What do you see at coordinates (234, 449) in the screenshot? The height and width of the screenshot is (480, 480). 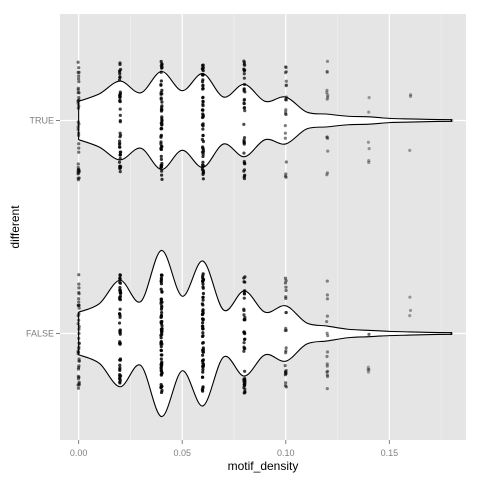 I see `x-axis-ticks: 0.00 0.05 0.10 0.15` at bounding box center [234, 449].